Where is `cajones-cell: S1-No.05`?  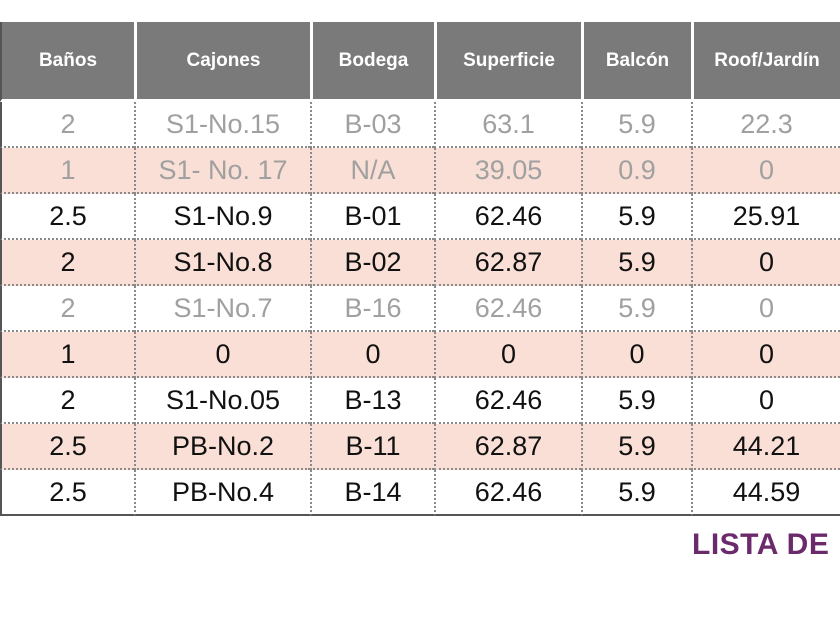
cajones-cell: S1-No.05 is located at coordinates (222, 401).